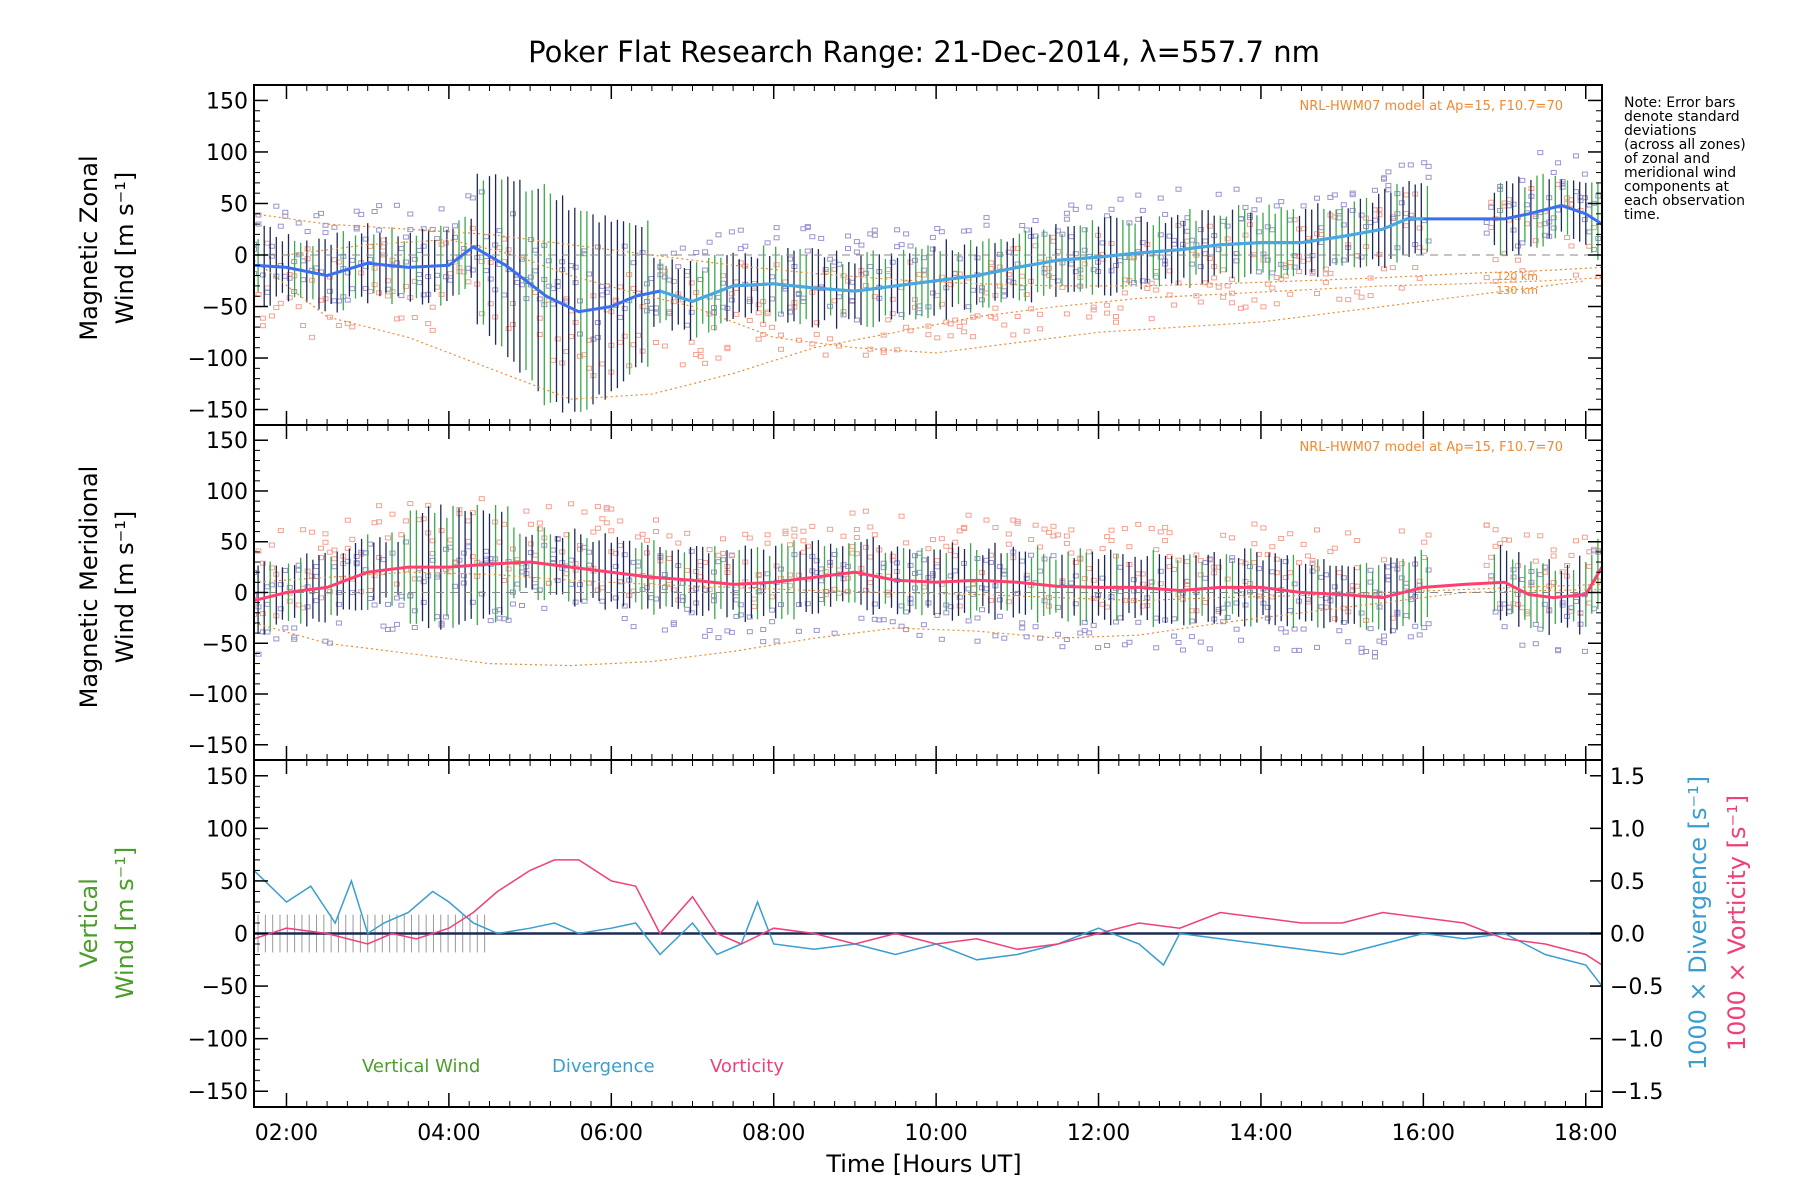  What do you see at coordinates (1636, 1092) in the screenshot?
I see `right-tick-label: −1.5` at bounding box center [1636, 1092].